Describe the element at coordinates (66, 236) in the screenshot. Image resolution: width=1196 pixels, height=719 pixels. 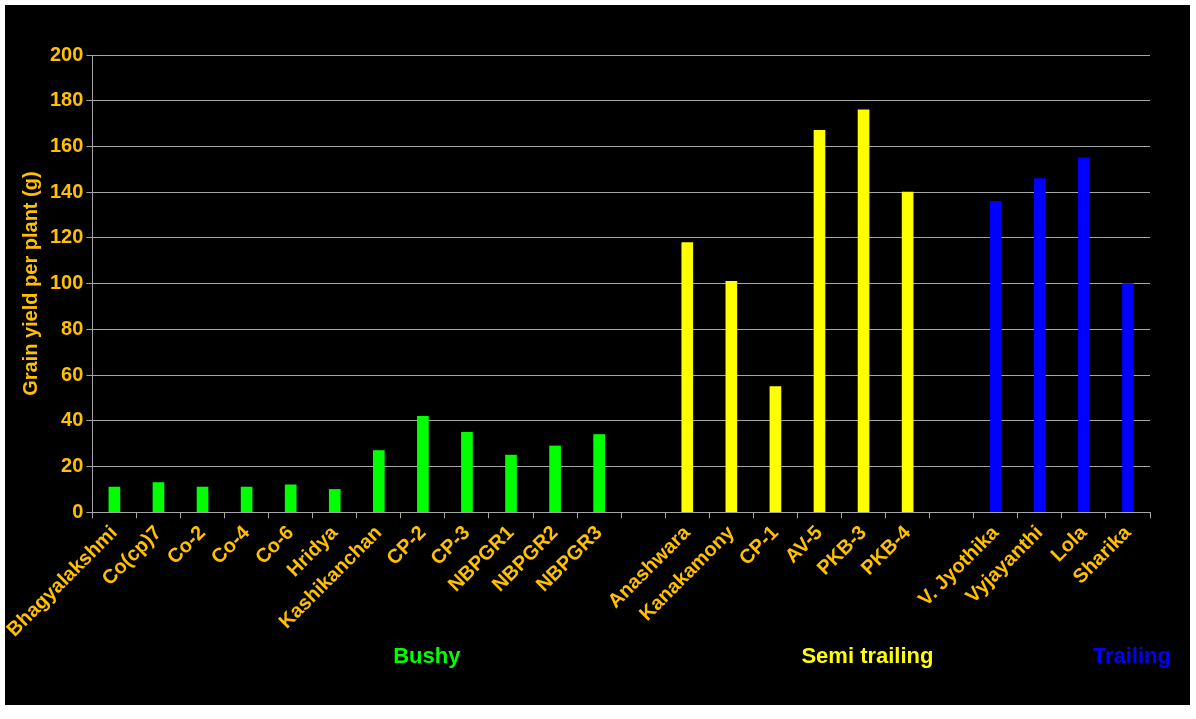
I see `y-tick-label: 120` at that location.